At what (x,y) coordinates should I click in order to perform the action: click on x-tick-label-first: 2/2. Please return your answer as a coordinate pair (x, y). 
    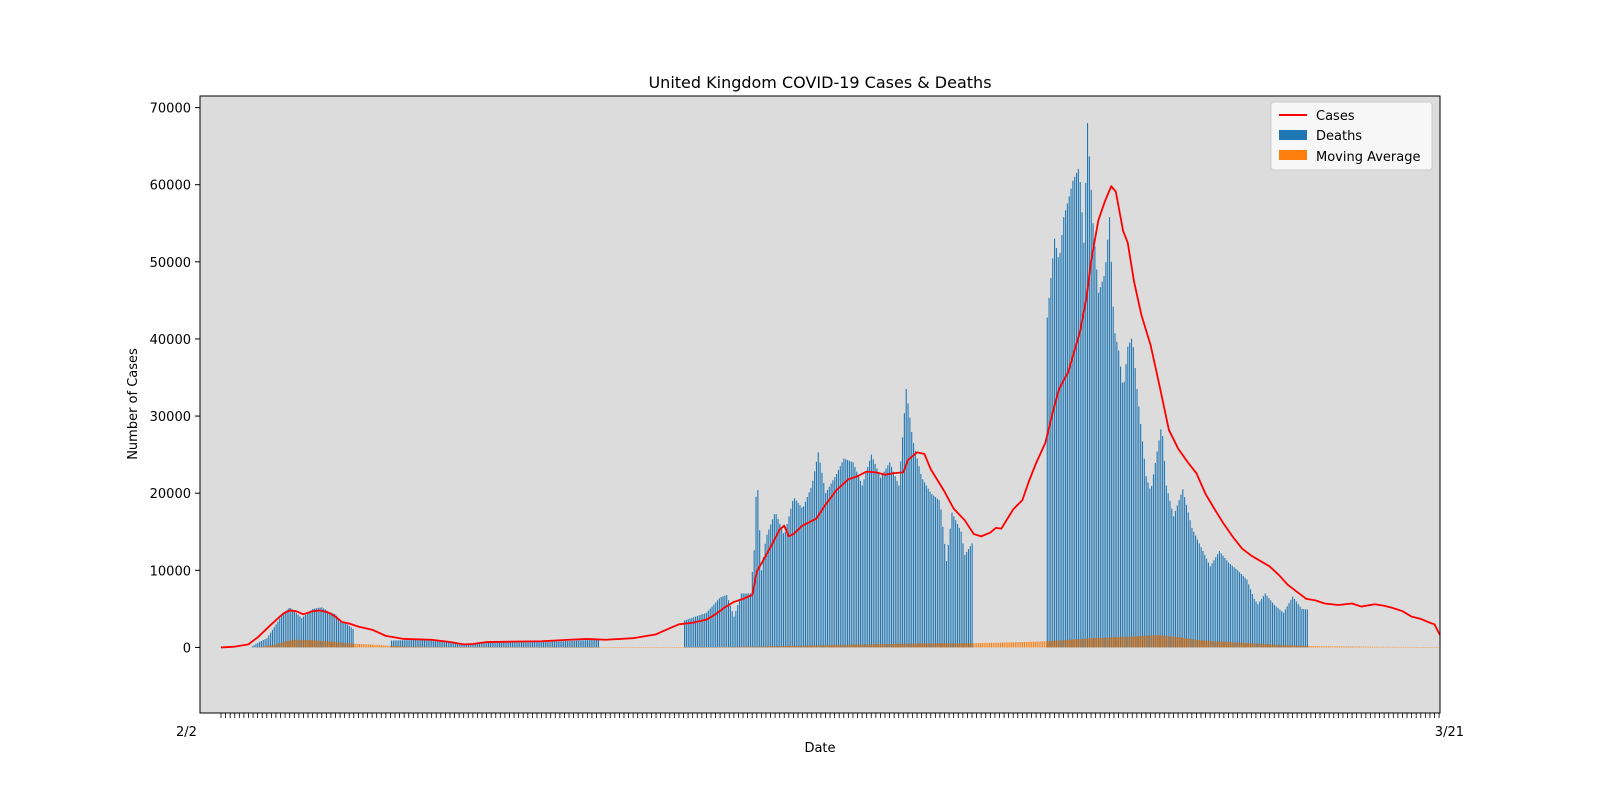
    Looking at the image, I should click on (186, 732).